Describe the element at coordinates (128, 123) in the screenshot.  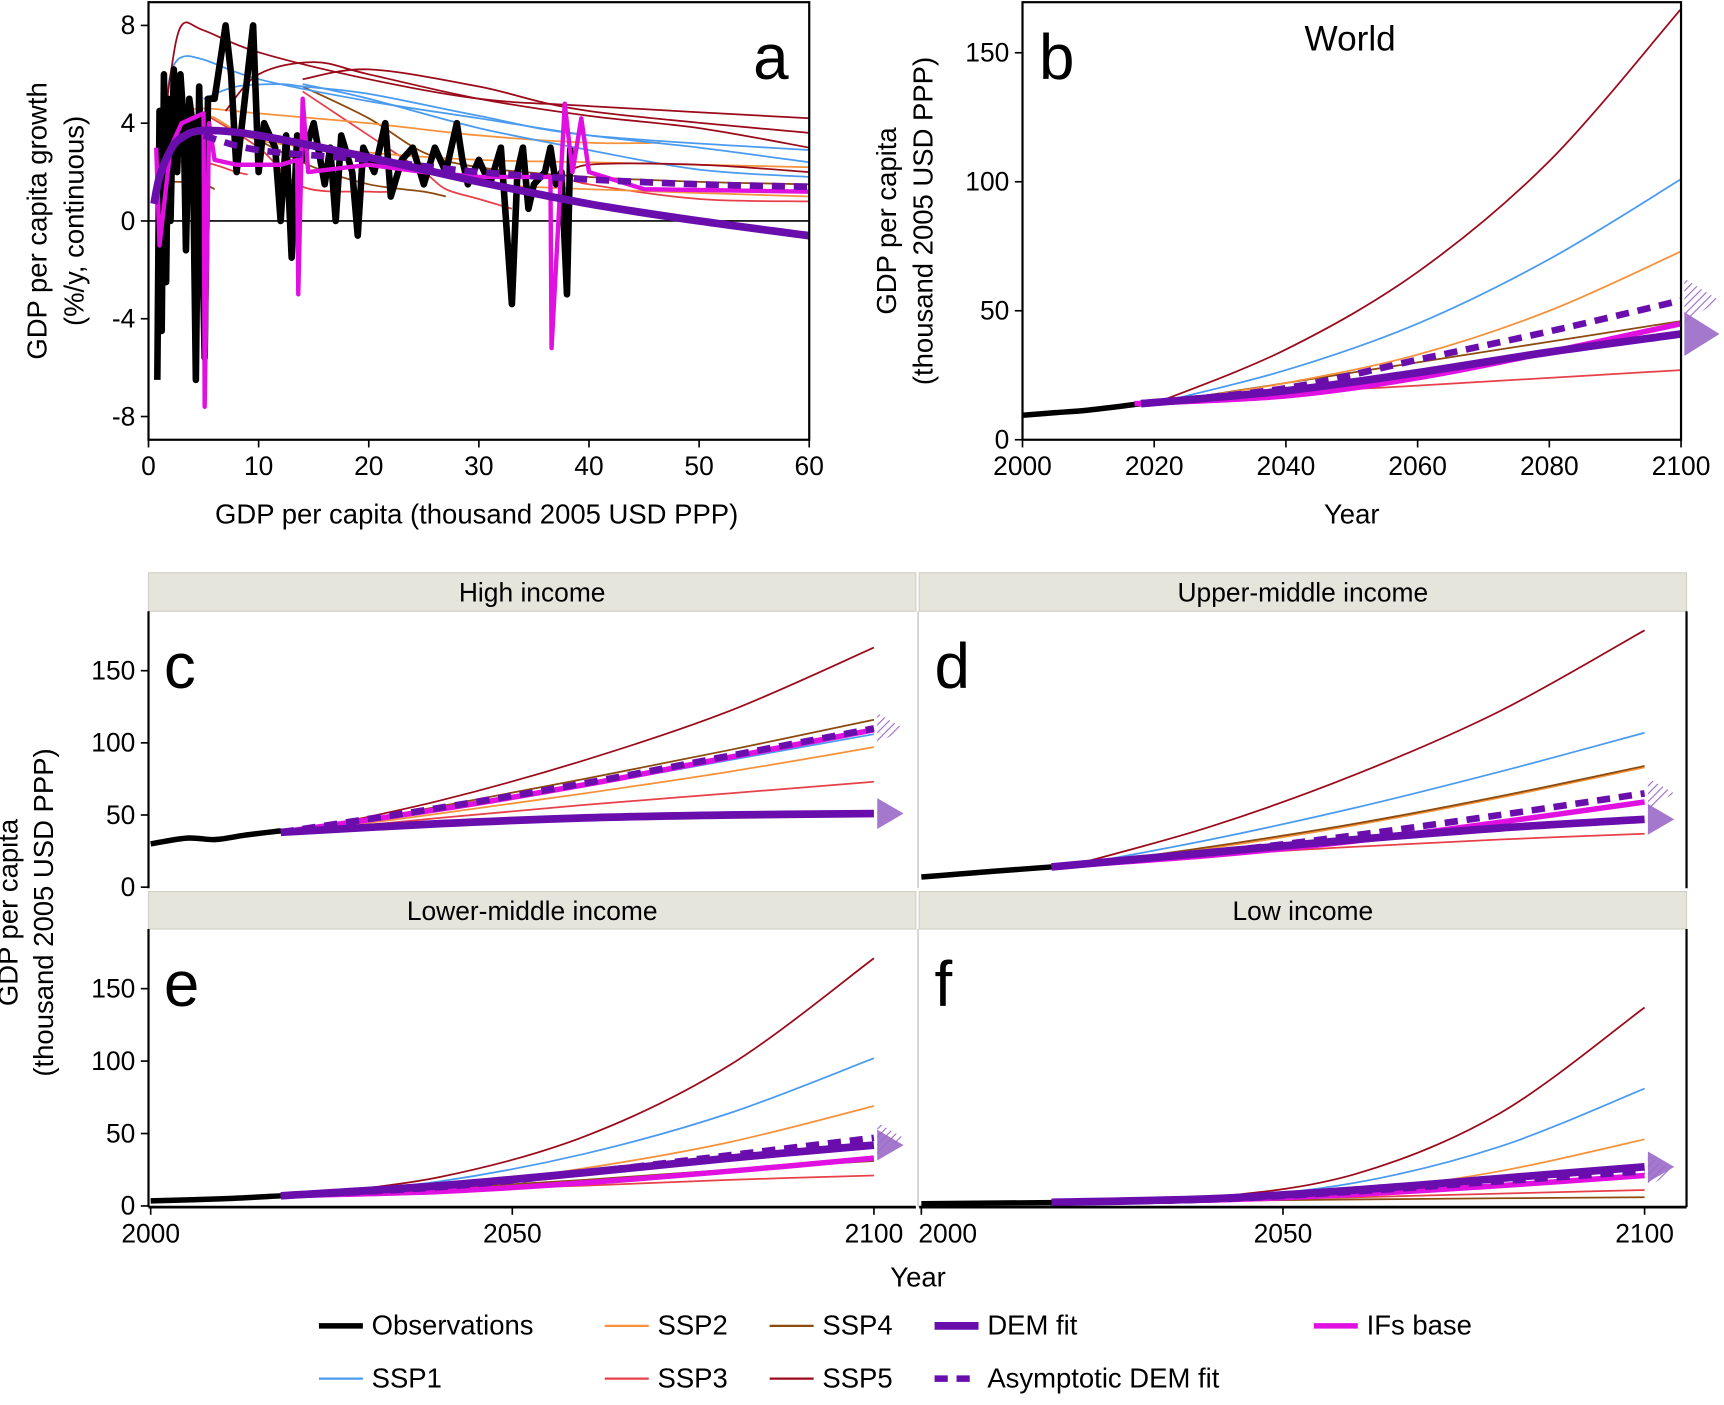
I see `y-tick-label: 4` at that location.